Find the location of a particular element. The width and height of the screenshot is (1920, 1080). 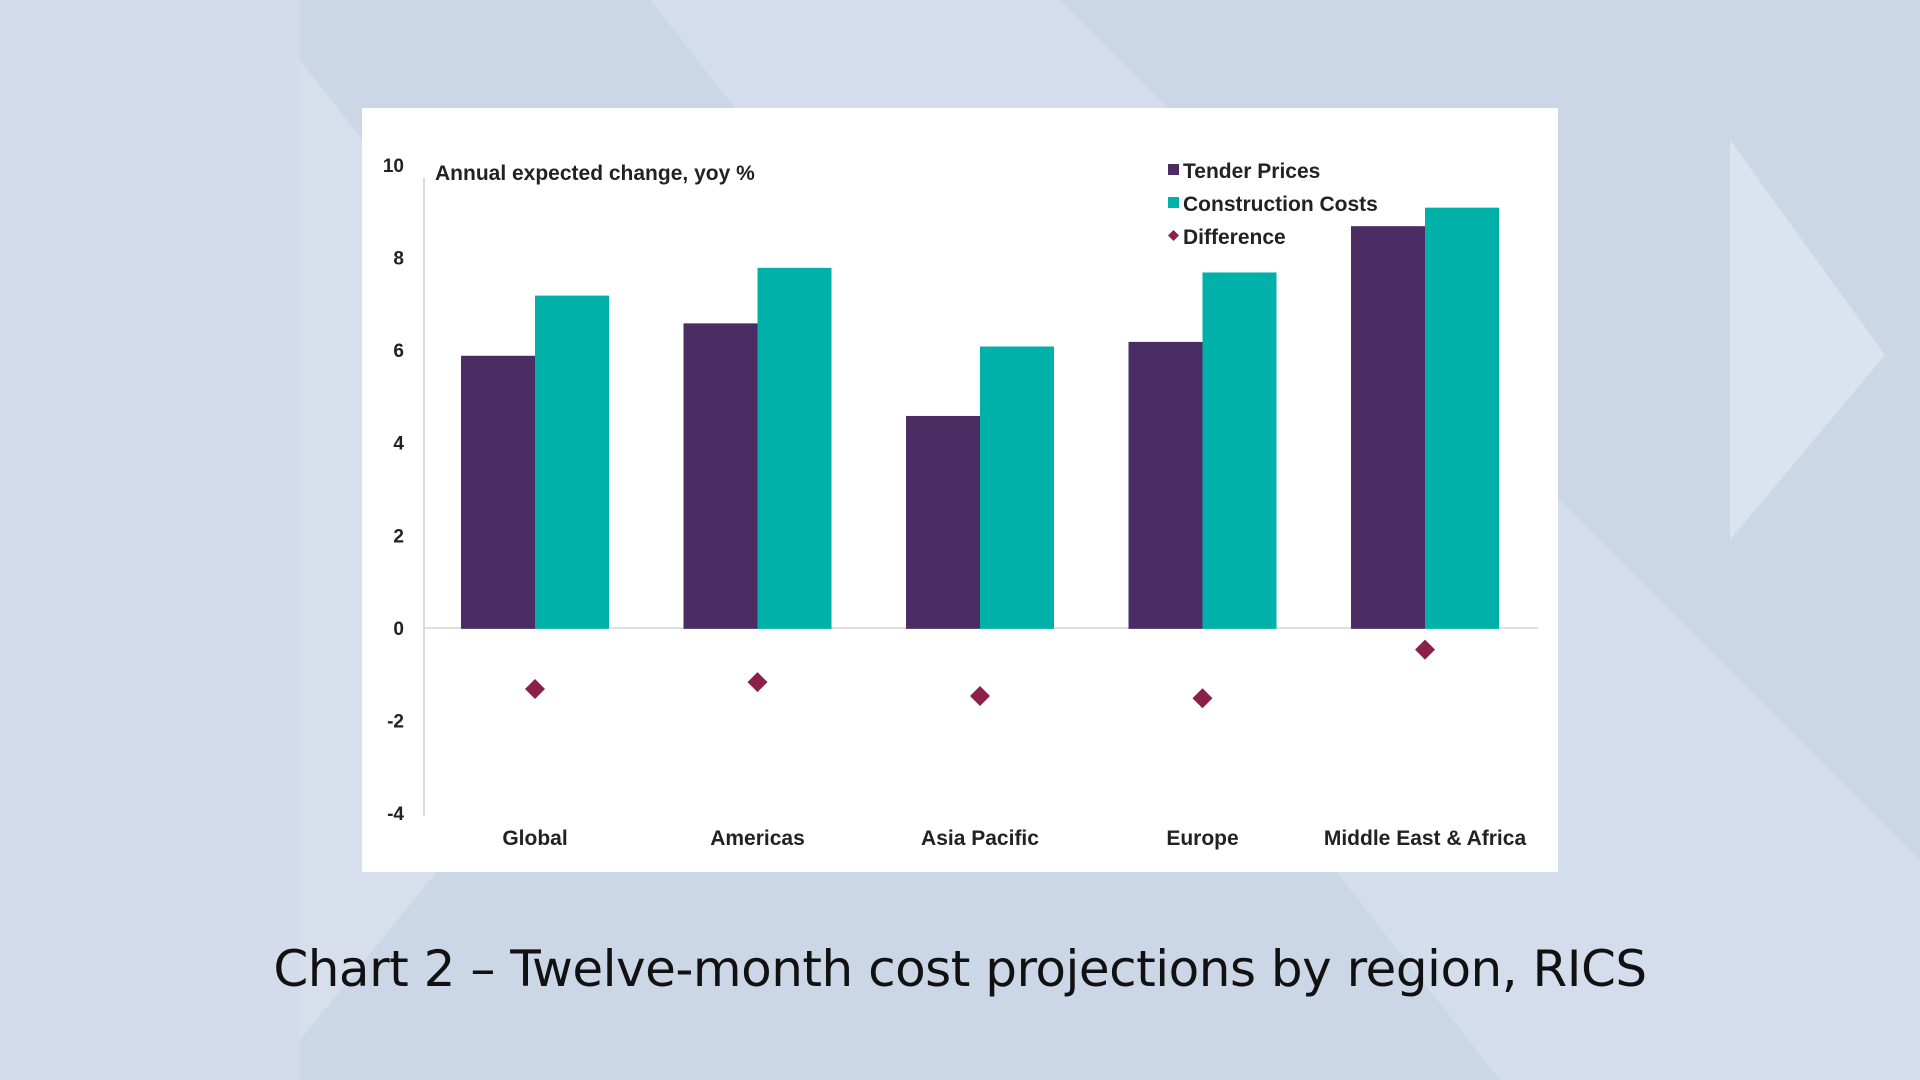

category-label: Middle East & Africa is located at coordinates (1425, 838).